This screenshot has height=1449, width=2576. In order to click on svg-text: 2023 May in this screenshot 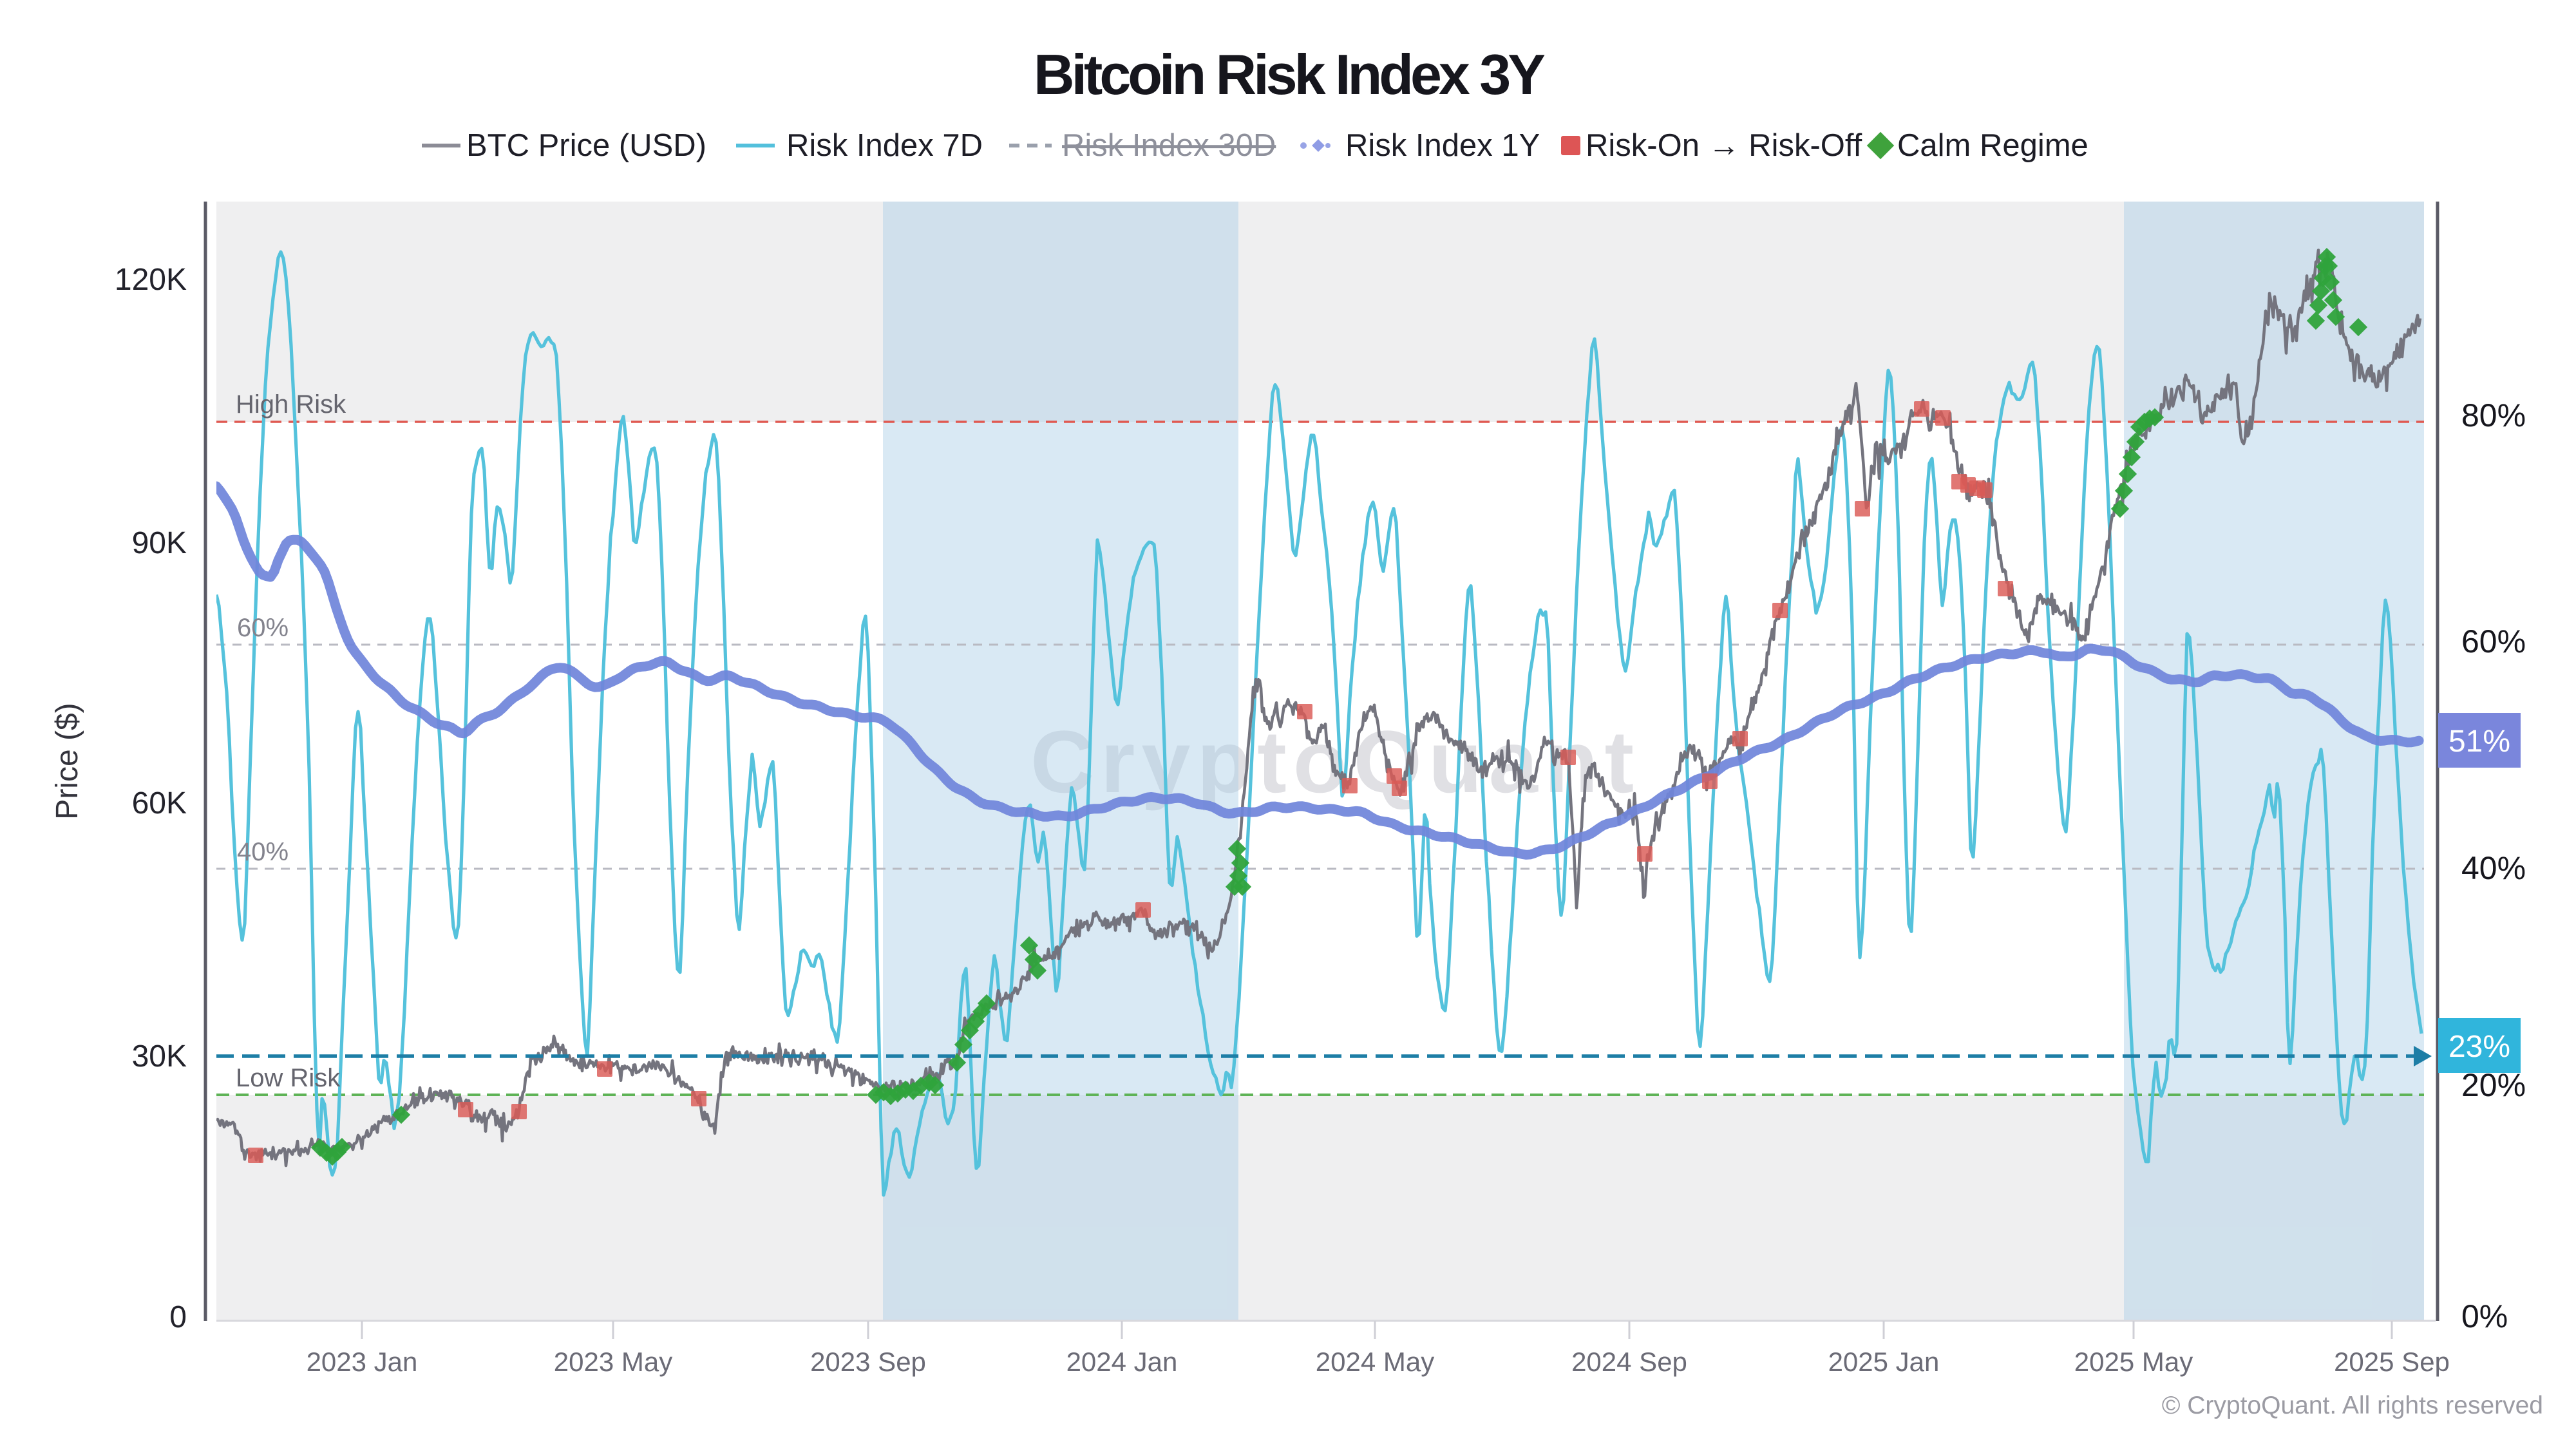, I will do `click(613, 1362)`.